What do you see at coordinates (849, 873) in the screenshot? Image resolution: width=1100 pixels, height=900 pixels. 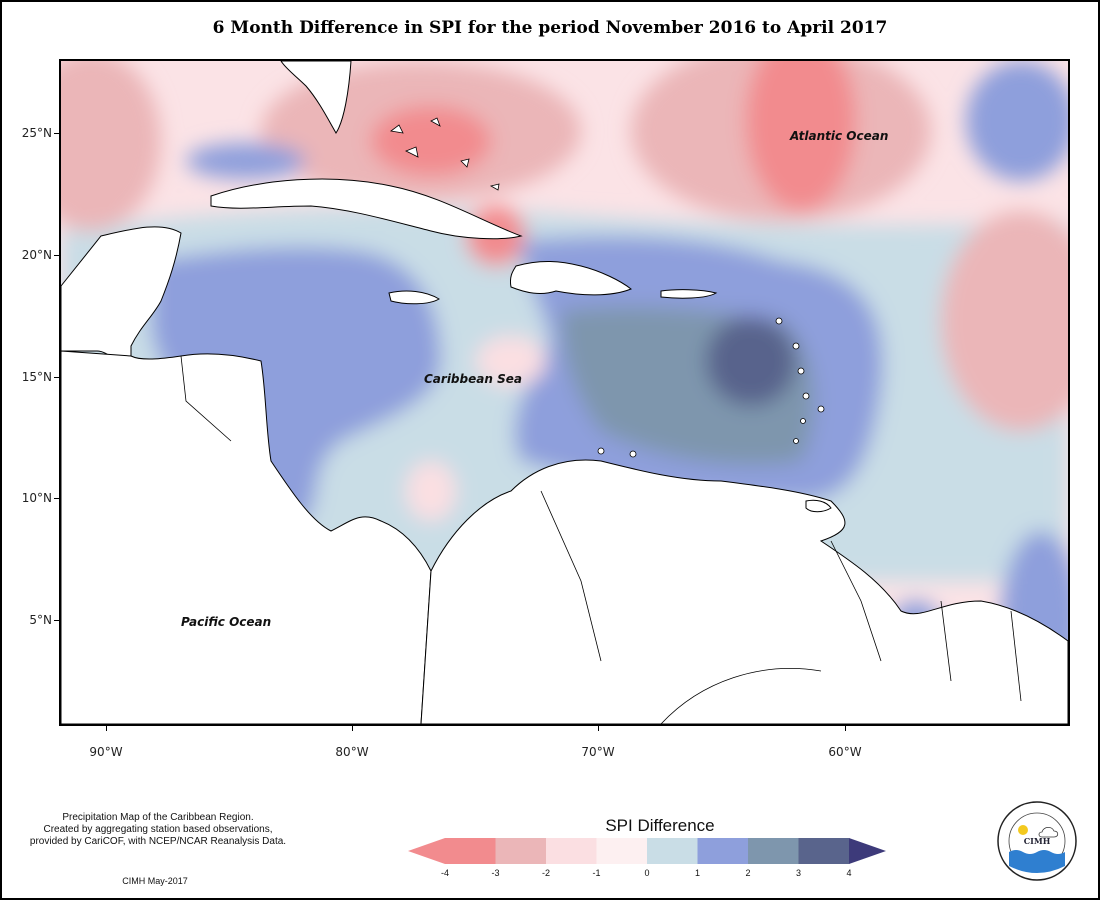 I see `legend-tick-label: 4` at bounding box center [849, 873].